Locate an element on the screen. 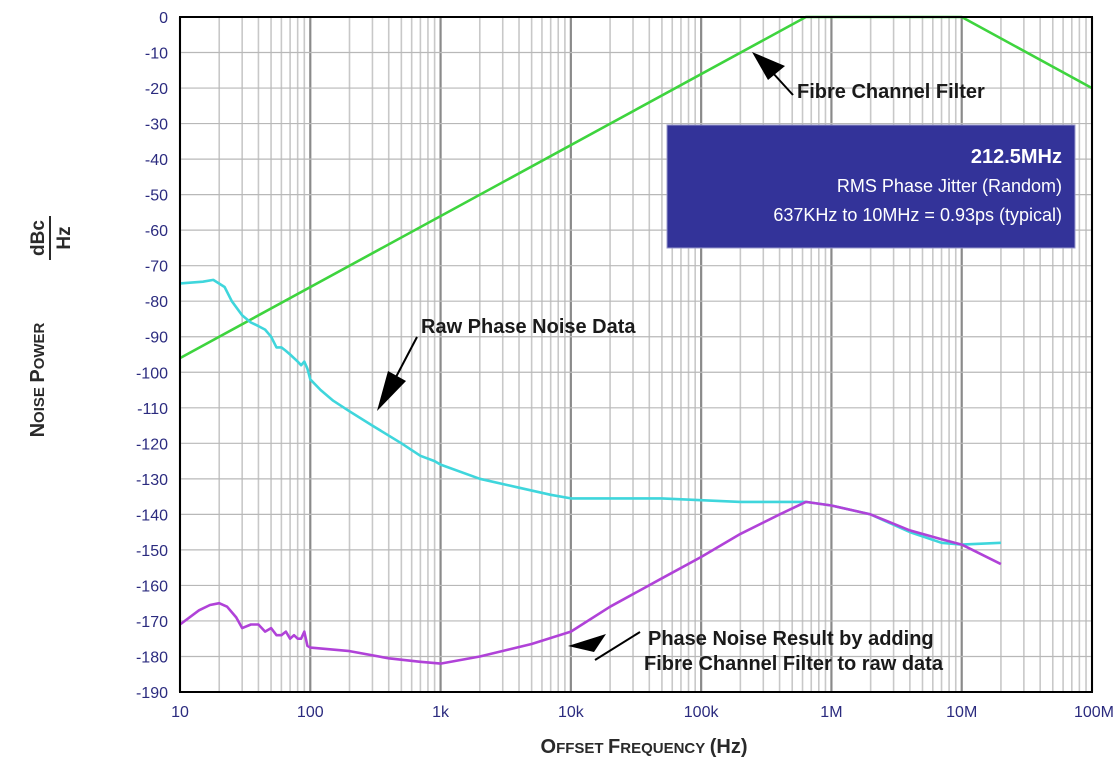 The height and width of the screenshot is (760, 1120). y-axis-label-rest-1: OISE is located at coordinates (39, 405).